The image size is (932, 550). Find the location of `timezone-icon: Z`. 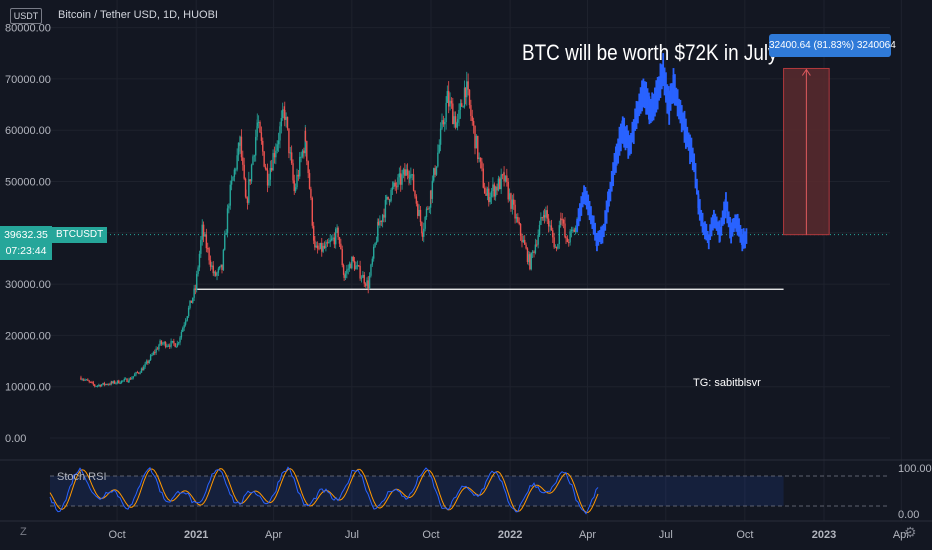

timezone-icon: Z is located at coordinates (23, 532).